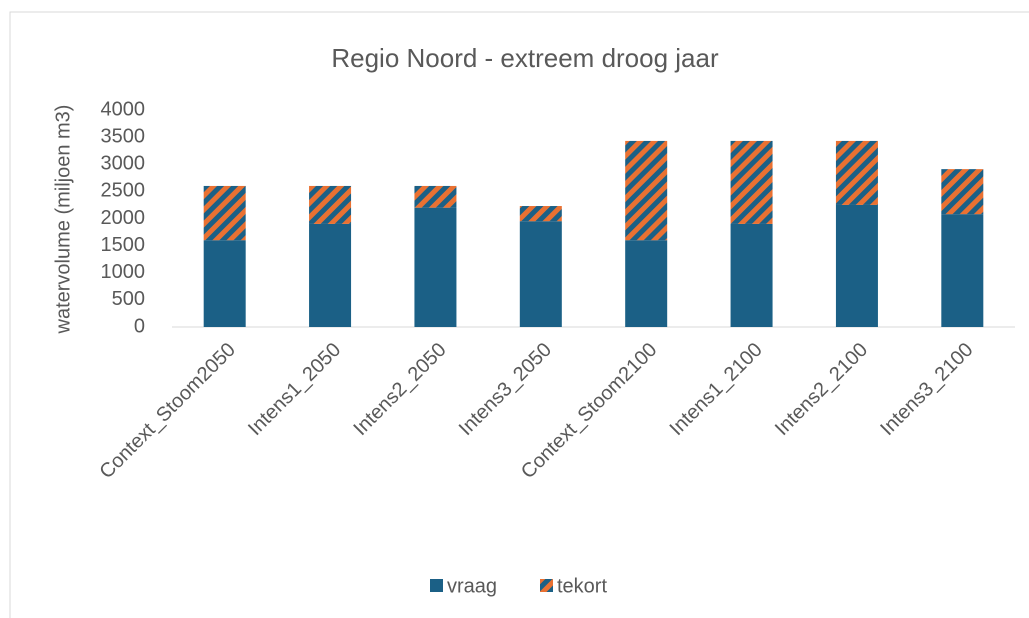  Describe the element at coordinates (123, 245) in the screenshot. I see `y-tick-label: 1500` at that location.